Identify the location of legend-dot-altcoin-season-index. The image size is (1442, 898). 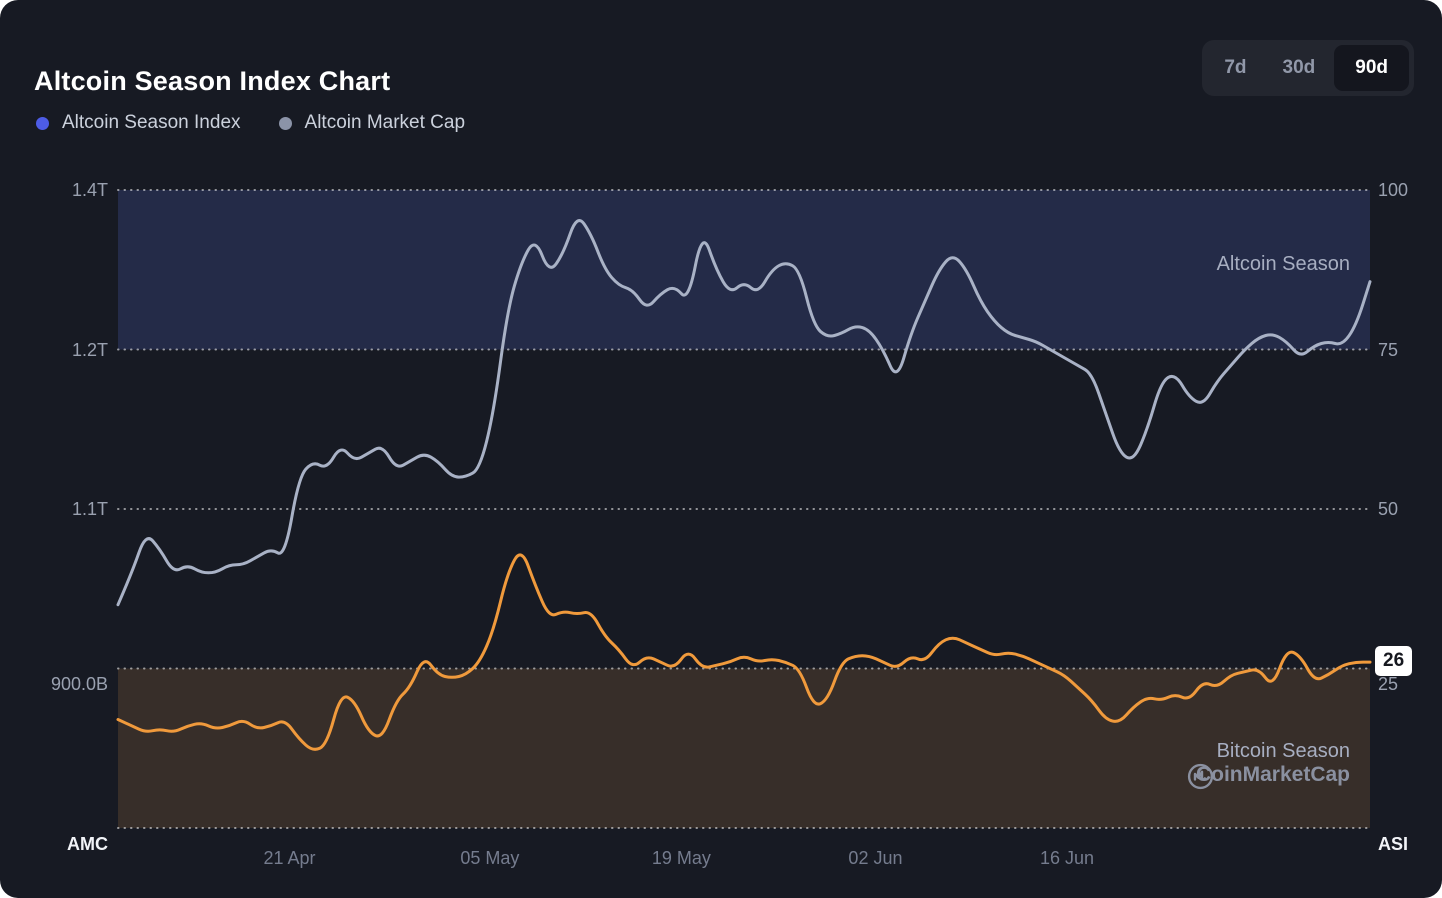
(42, 123).